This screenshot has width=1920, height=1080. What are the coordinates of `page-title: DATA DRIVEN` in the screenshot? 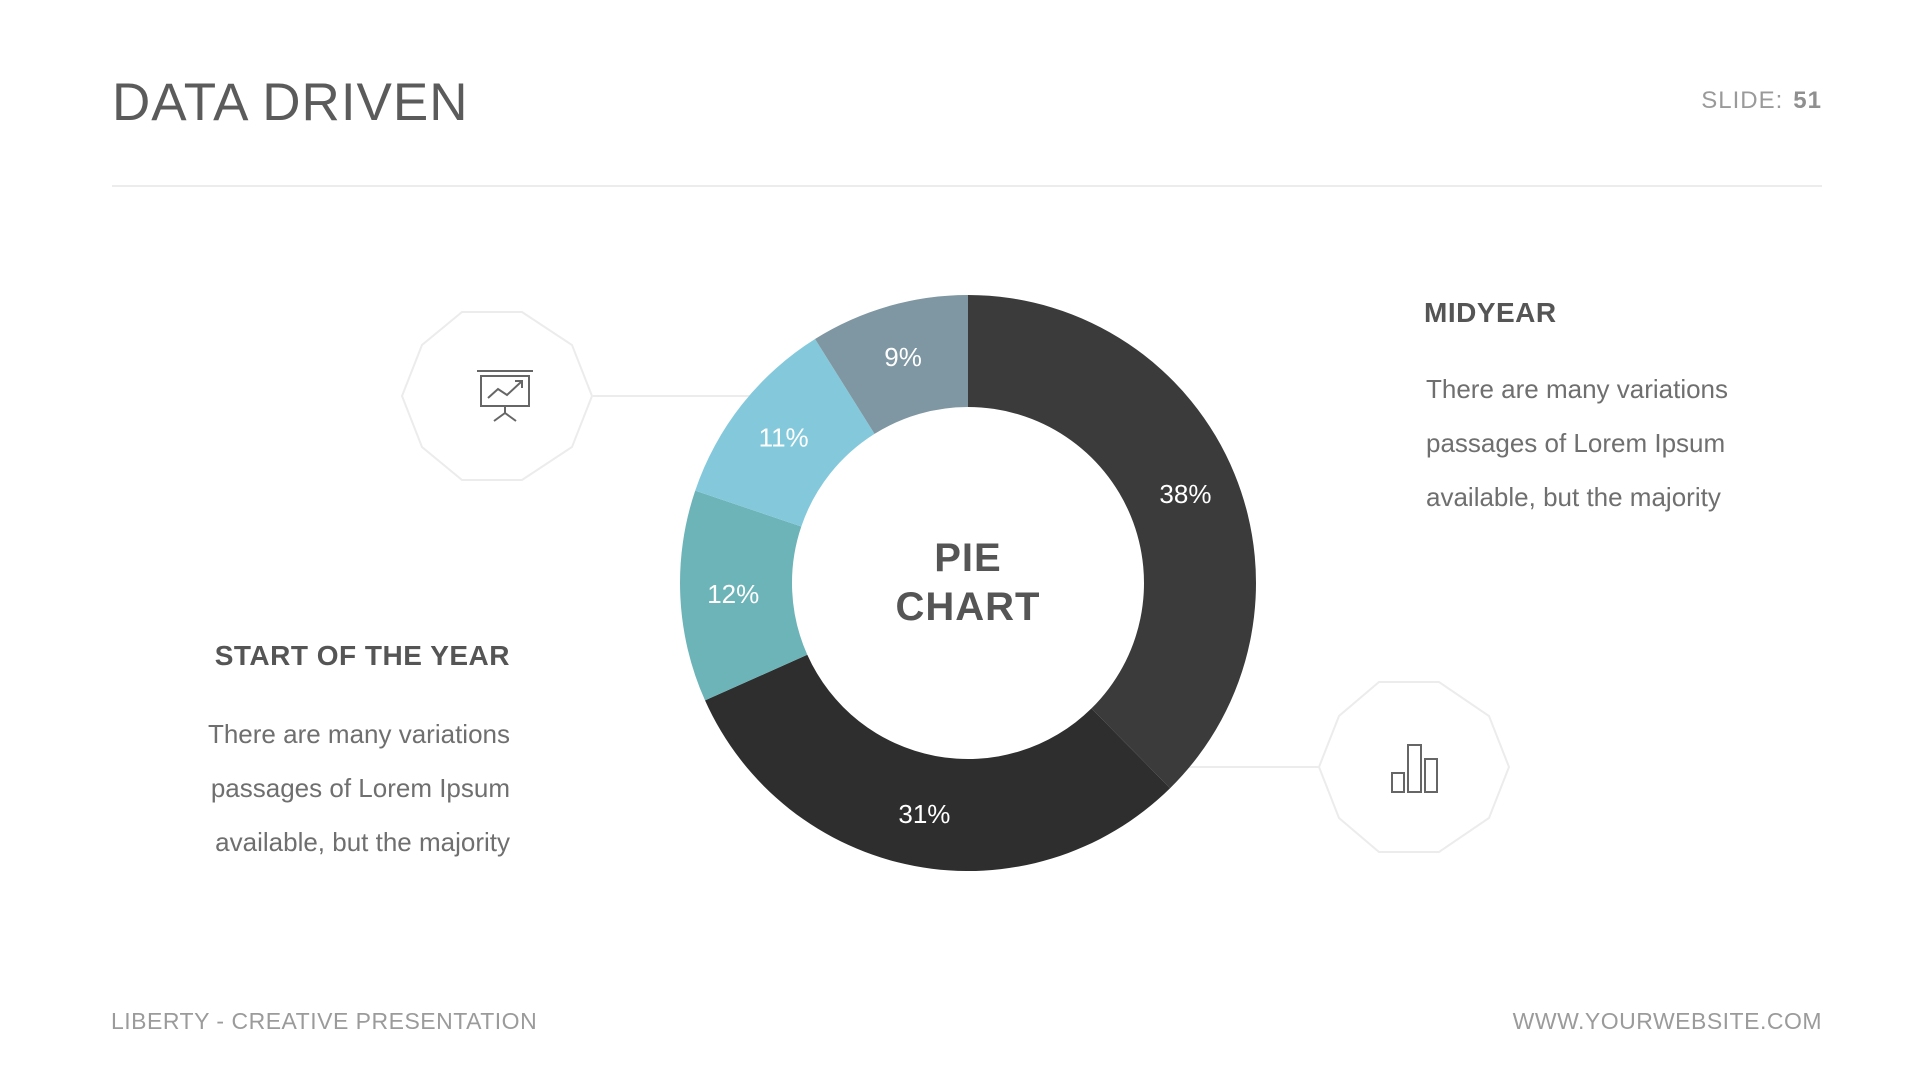 It's located at (290, 102).